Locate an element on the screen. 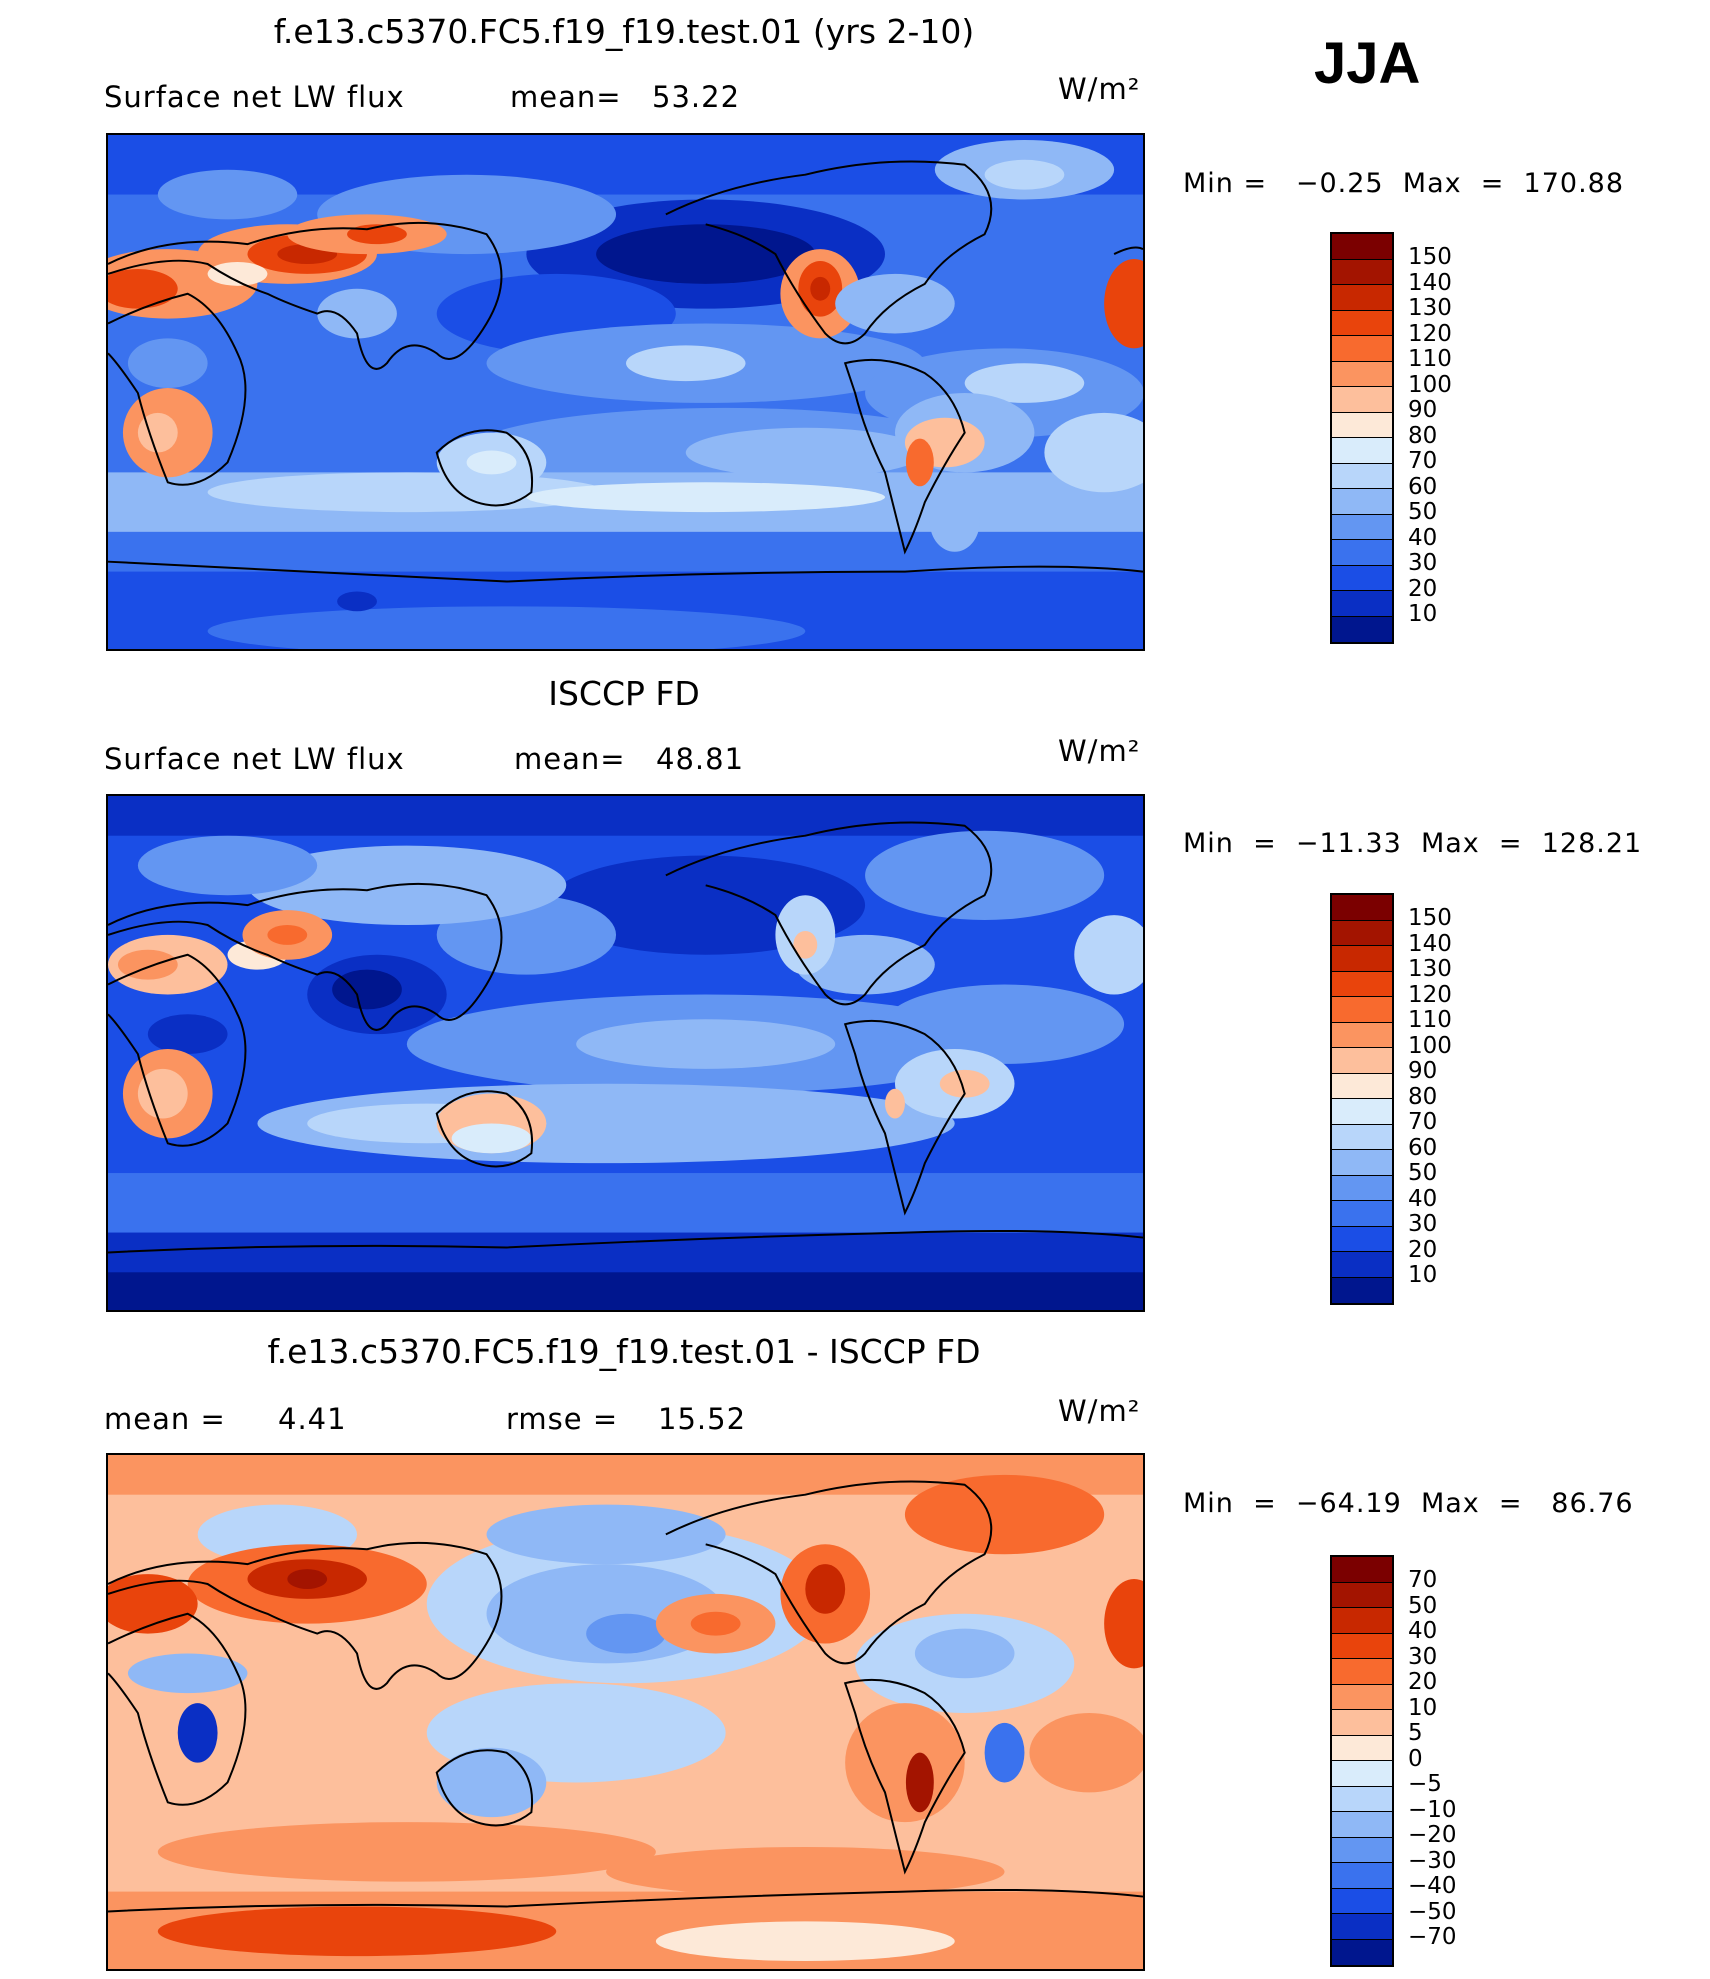 This screenshot has width=1710, height=1979. panel-3-colorbar is located at coordinates (1362, 1761).